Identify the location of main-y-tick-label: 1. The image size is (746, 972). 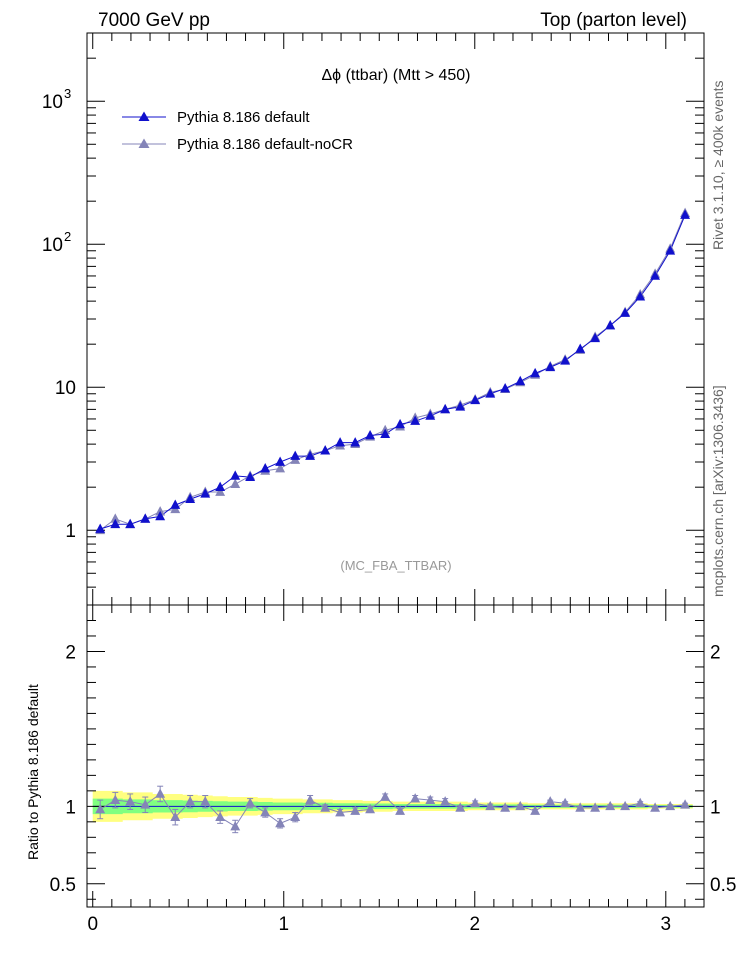
(70, 531).